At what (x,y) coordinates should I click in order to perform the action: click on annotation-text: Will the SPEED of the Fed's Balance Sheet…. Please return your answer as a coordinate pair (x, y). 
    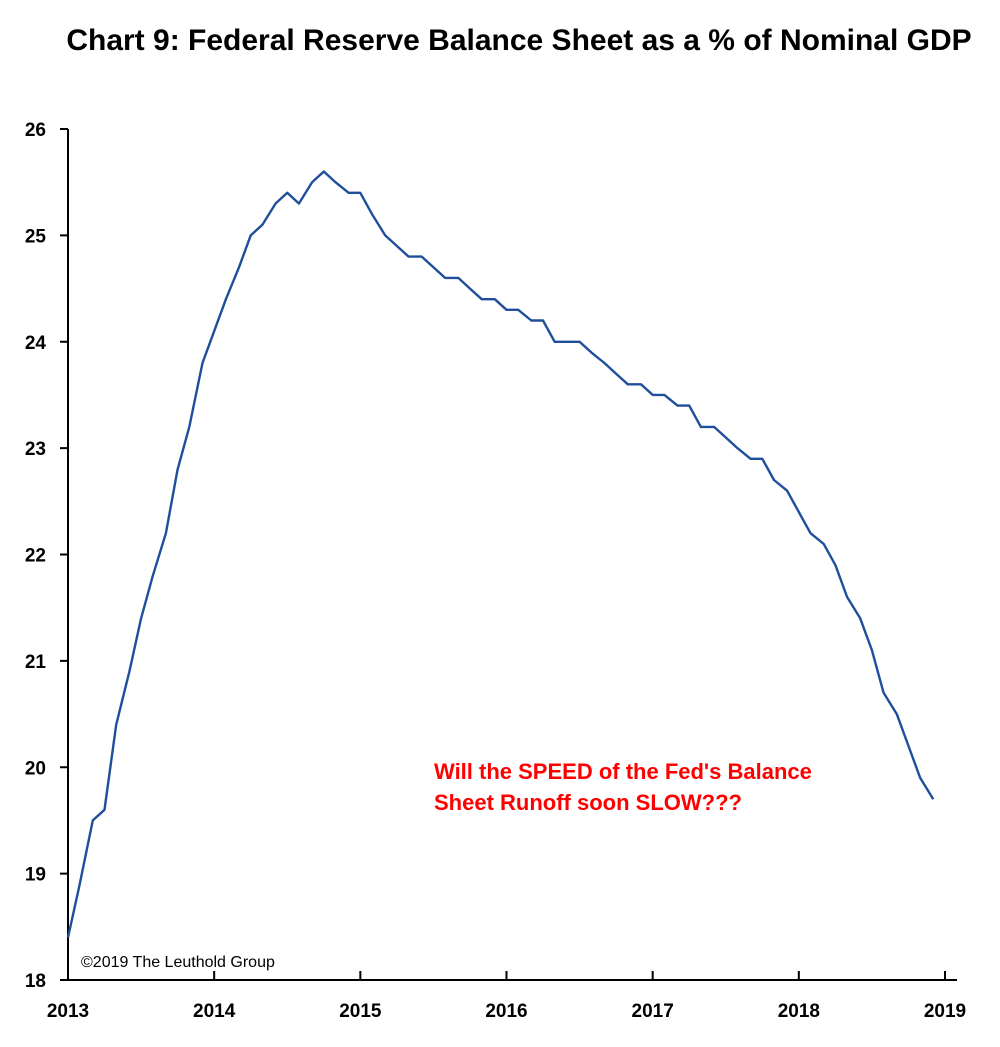
    Looking at the image, I should click on (623, 787).